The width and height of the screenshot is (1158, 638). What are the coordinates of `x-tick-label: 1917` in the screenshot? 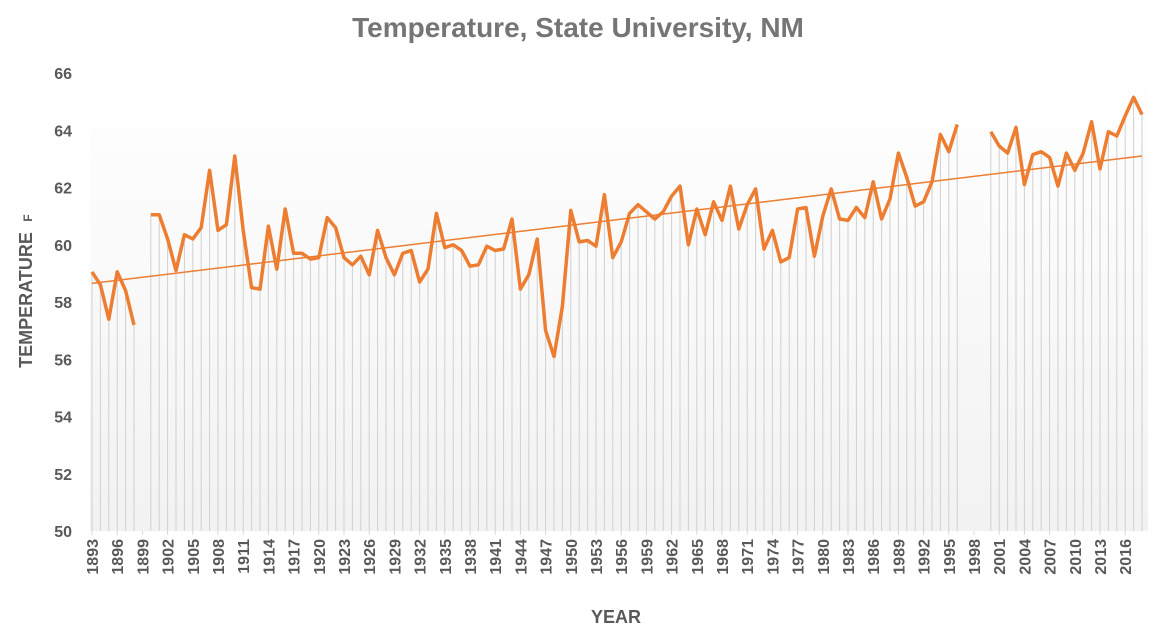 It's located at (295, 557).